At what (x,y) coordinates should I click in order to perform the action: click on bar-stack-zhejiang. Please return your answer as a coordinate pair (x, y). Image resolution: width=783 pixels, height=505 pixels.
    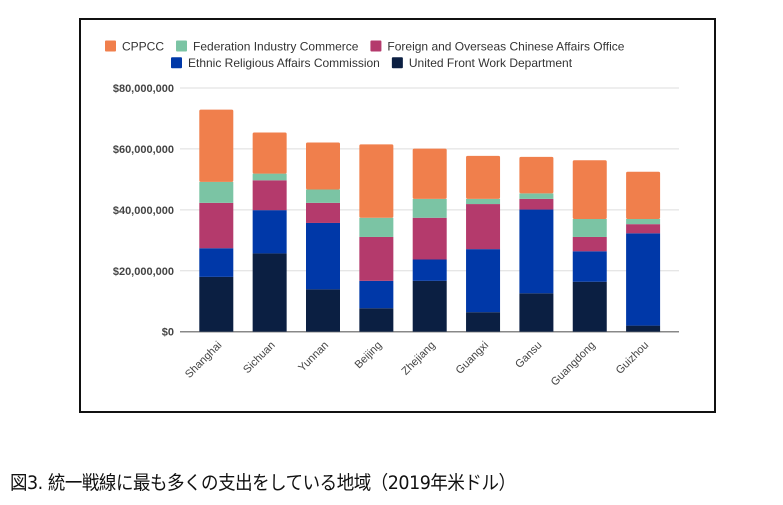
    Looking at the image, I should click on (429, 240).